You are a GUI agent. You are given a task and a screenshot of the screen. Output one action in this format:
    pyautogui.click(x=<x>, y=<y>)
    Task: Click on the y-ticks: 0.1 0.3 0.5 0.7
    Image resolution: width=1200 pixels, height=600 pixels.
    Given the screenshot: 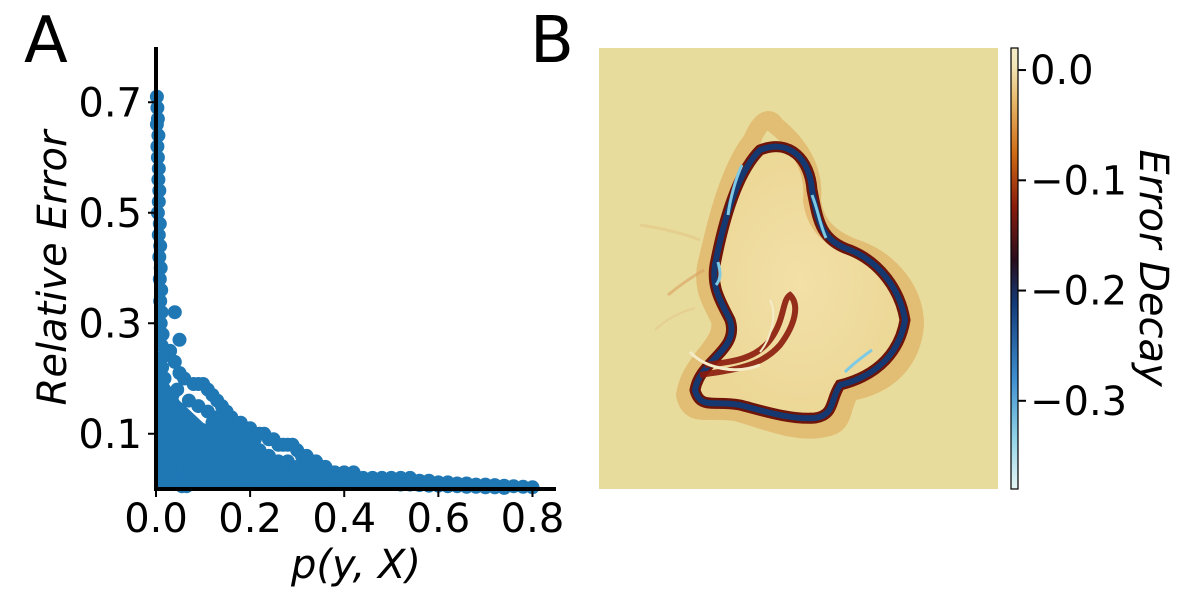 What is the action you would take?
    pyautogui.click(x=117, y=269)
    